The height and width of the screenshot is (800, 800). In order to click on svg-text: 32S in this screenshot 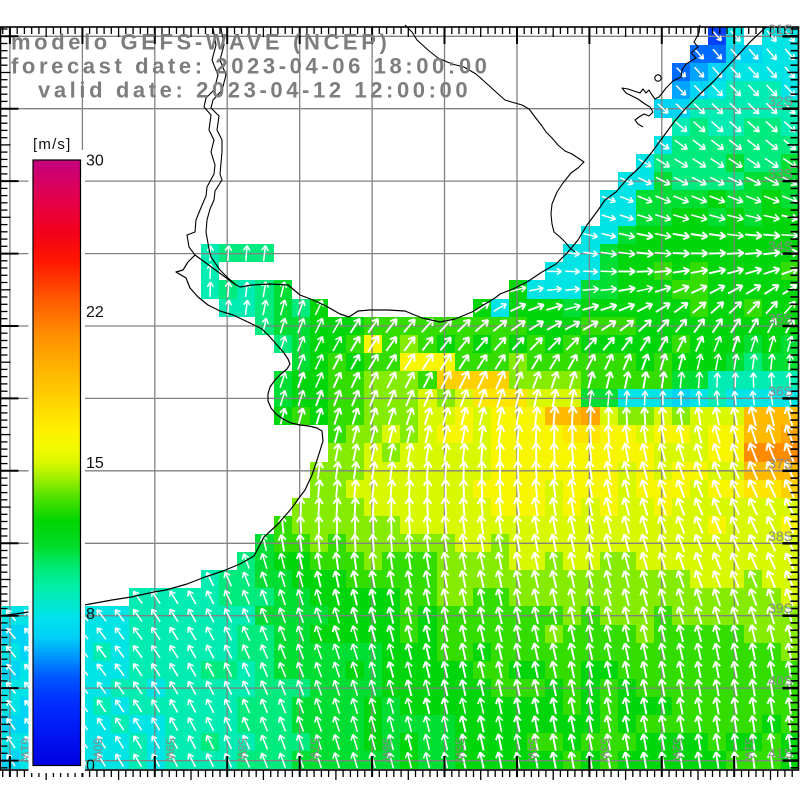, I will do `click(780, 101)`.